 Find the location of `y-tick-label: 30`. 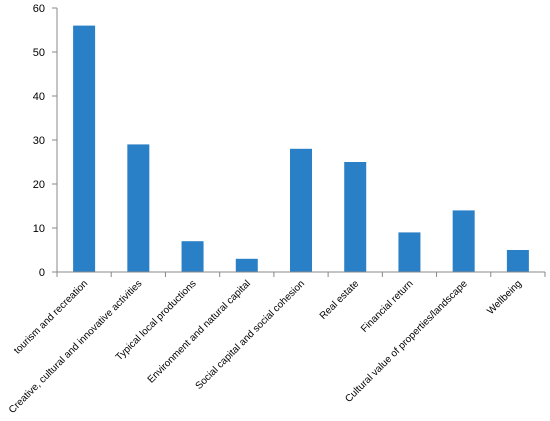

y-tick-label: 30 is located at coordinates (39, 141).